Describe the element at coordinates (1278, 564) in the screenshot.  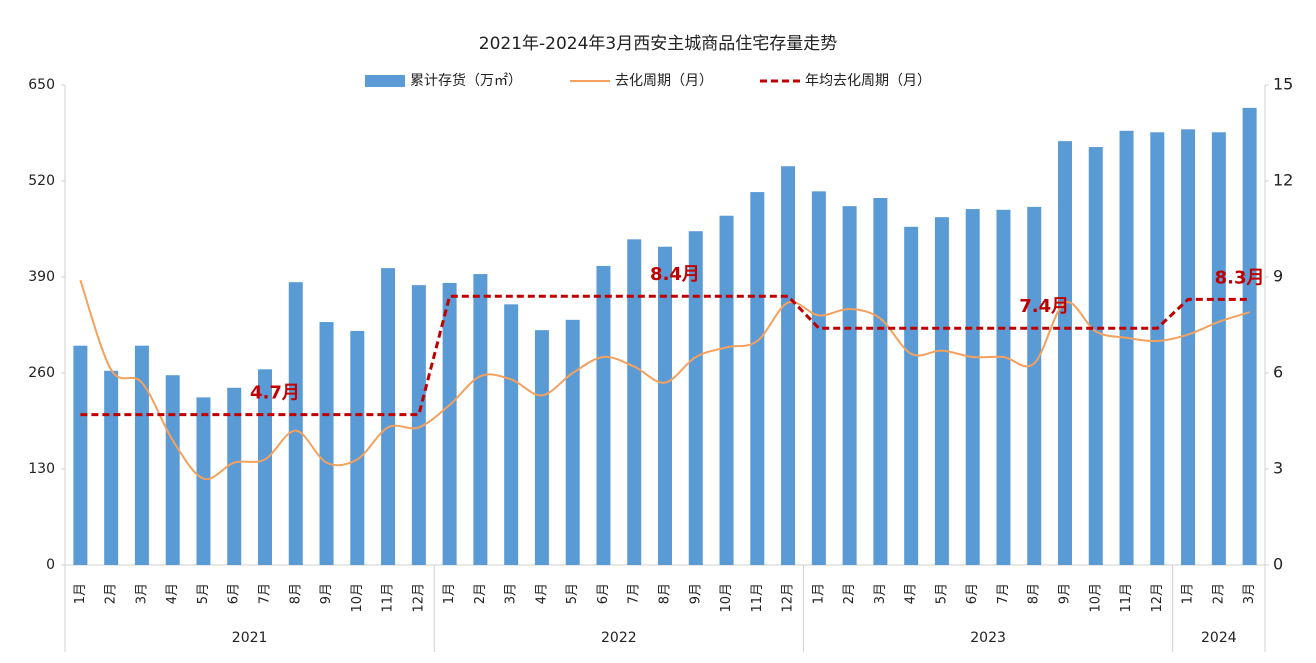
I see `y2-tick-label: 0` at that location.